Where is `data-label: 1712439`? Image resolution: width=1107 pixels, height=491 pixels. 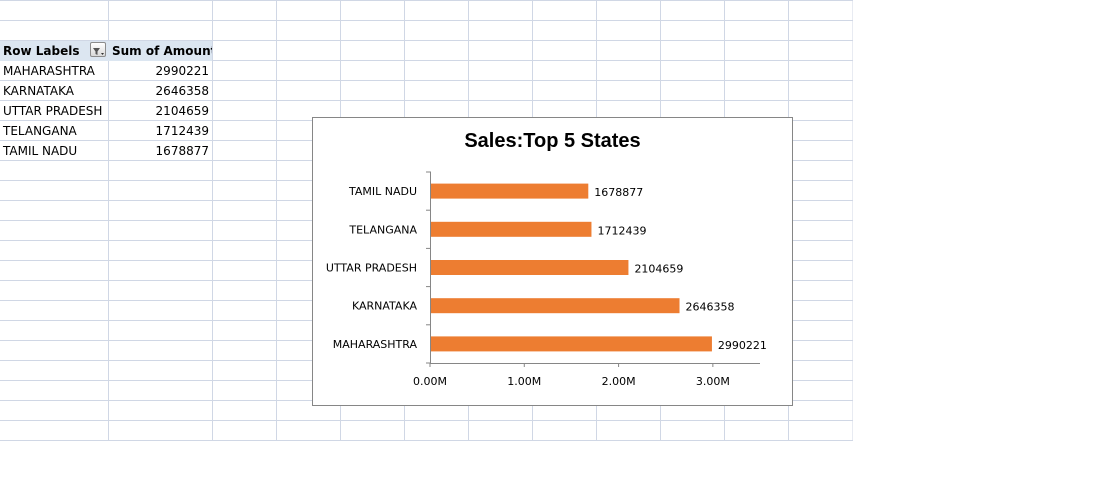
data-label: 1712439 is located at coordinates (621, 230).